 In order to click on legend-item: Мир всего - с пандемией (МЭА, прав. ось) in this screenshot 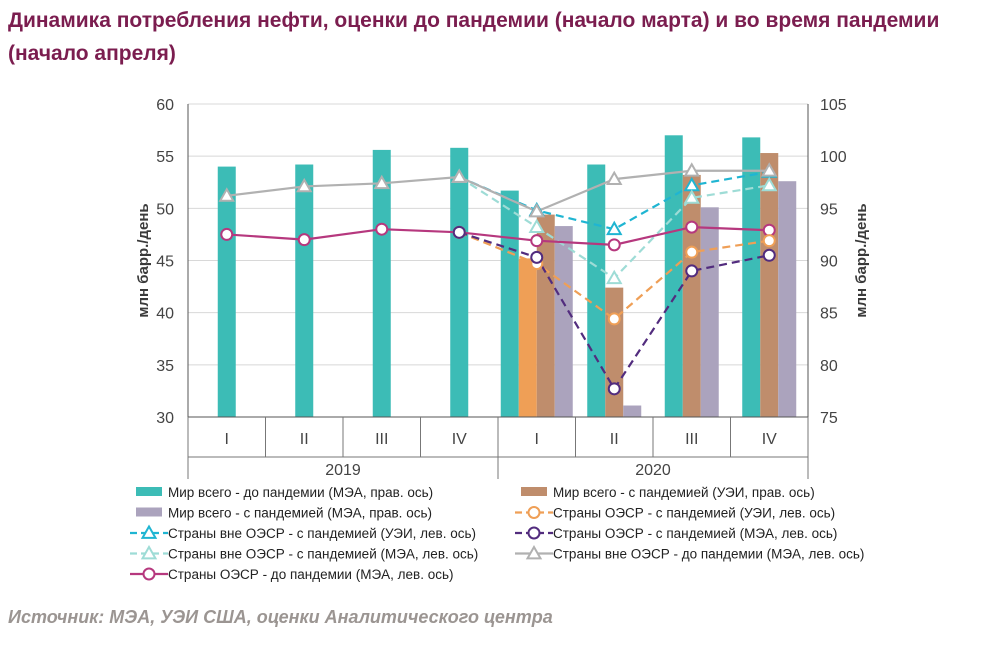, I will do `click(284, 513)`.